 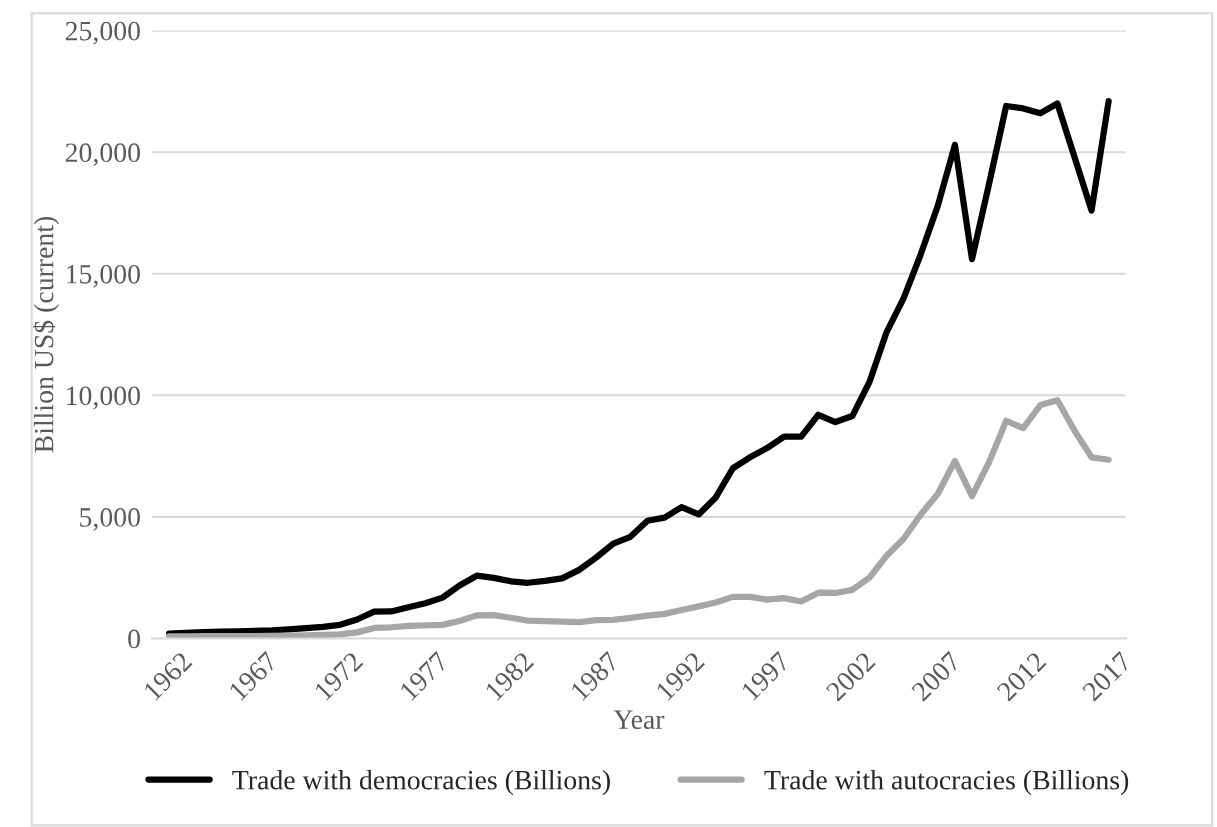 What do you see at coordinates (103, 398) in the screenshot?
I see `y-tick-label: 10,000` at bounding box center [103, 398].